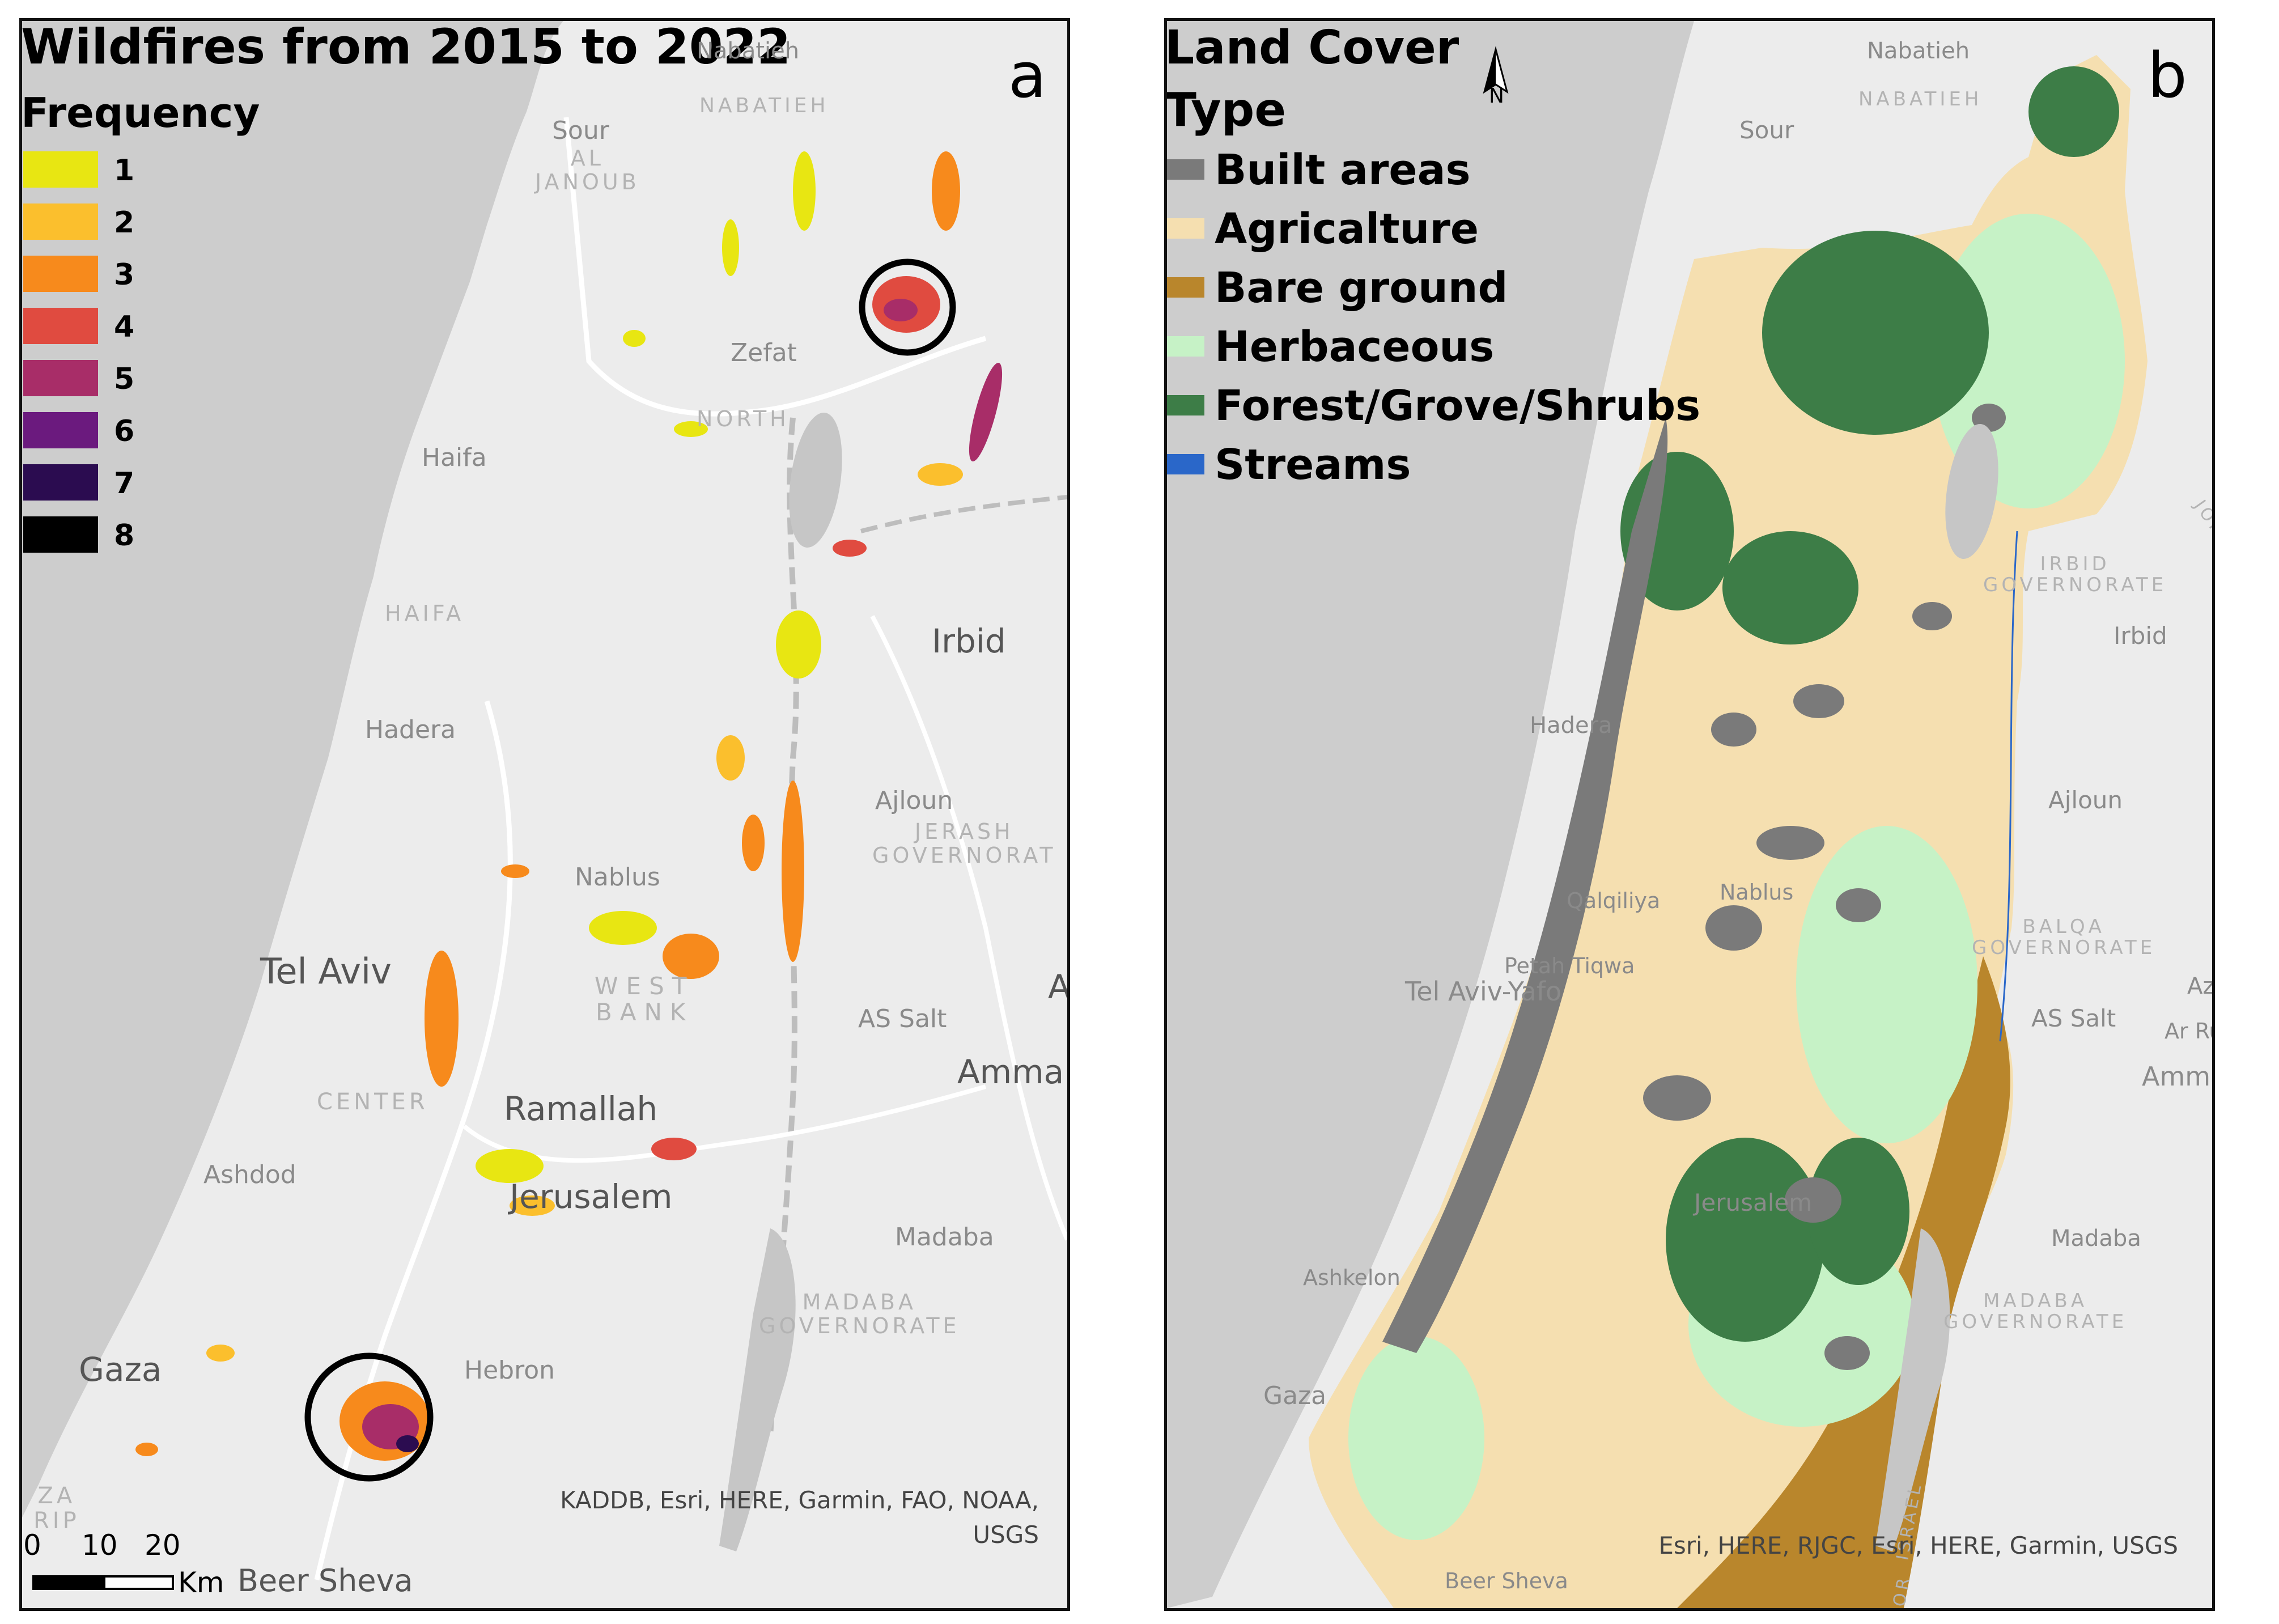  What do you see at coordinates (125, 379) in the screenshot?
I see `legend-label: 5` at bounding box center [125, 379].